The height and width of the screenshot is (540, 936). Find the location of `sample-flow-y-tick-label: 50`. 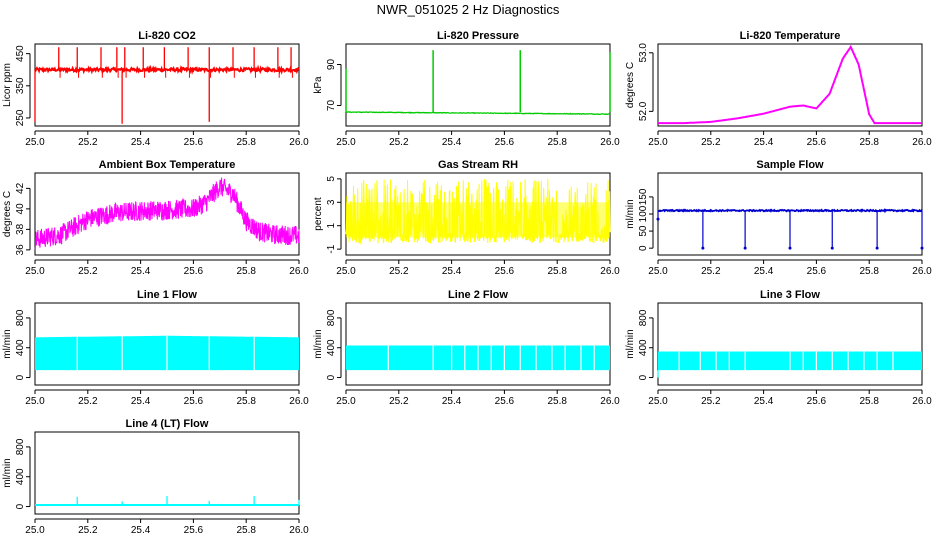

sample-flow-y-tick-label: 50 is located at coordinates (643, 231).